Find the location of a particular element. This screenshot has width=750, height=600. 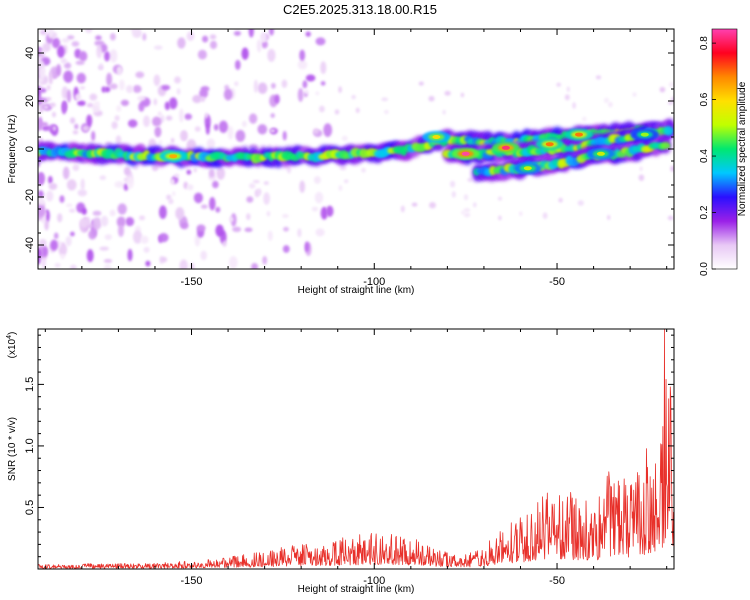

y-tick-label: 20 is located at coordinates (30, 101).